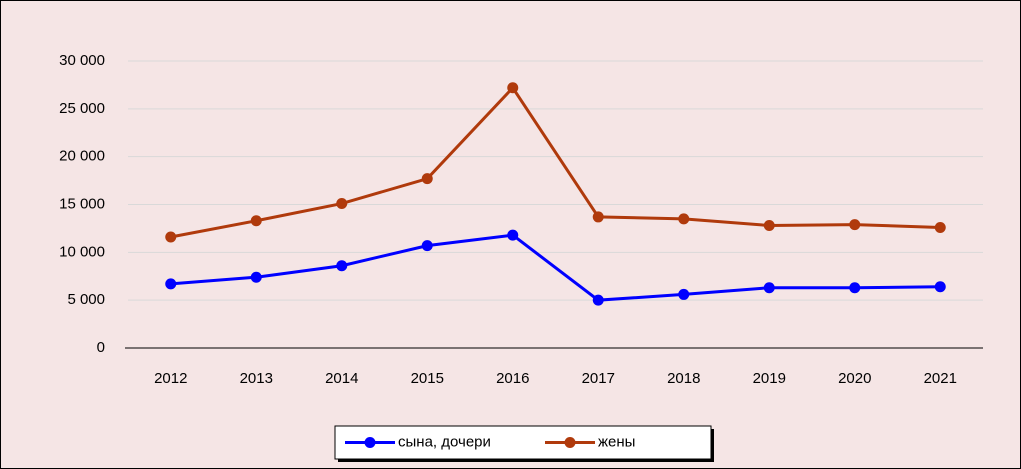  What do you see at coordinates (101, 347) in the screenshot?
I see `y-tick-label: 0` at bounding box center [101, 347].